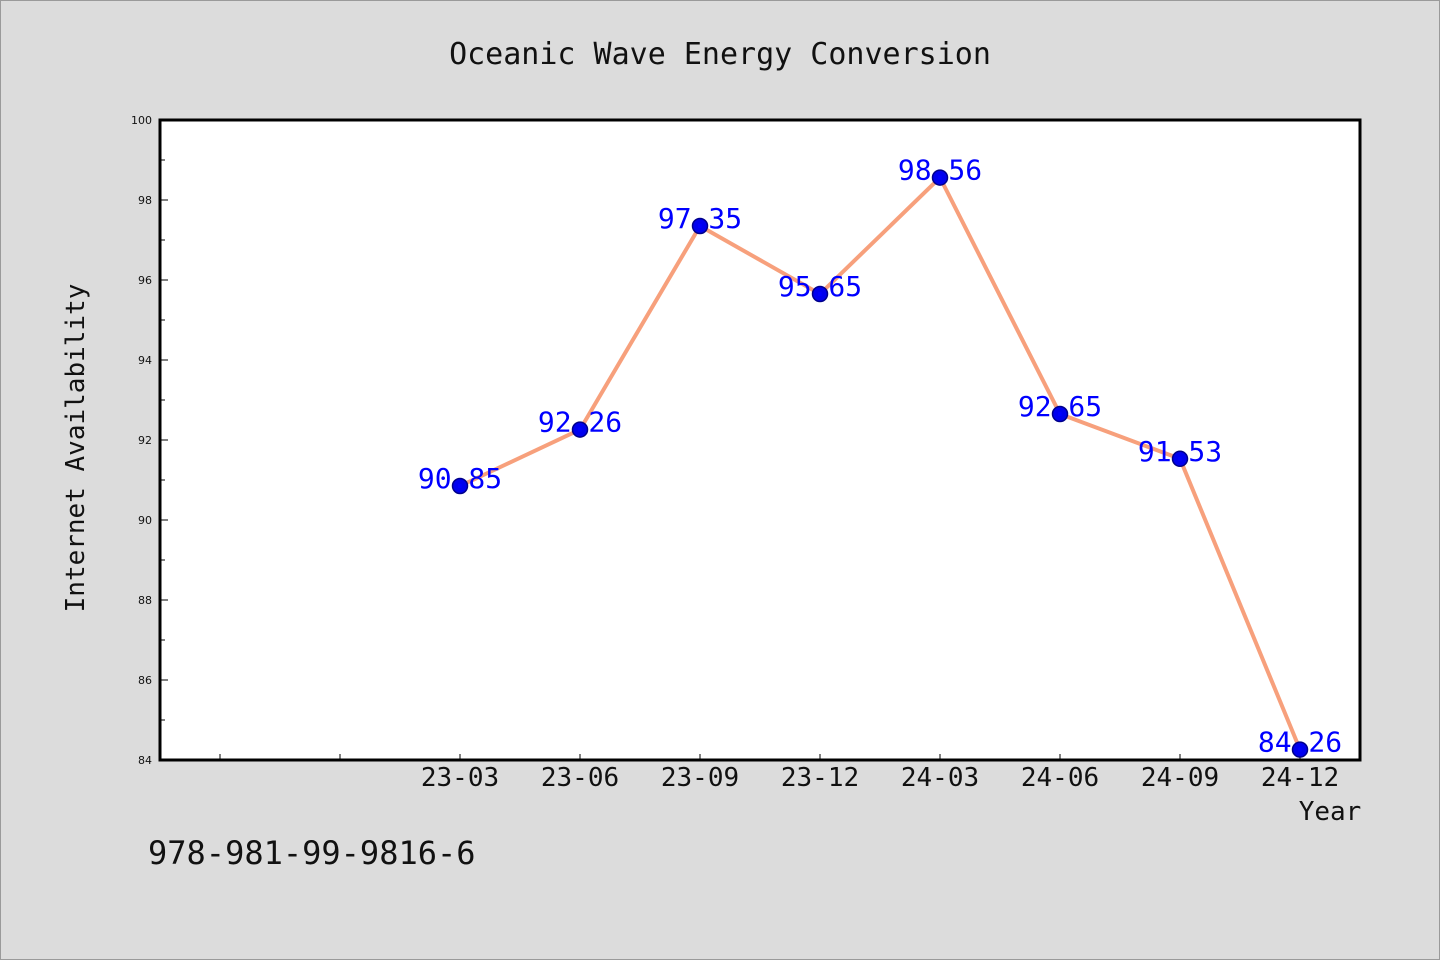 The height and width of the screenshot is (960, 1440). I want to click on y-tick-label: 92, so click(145, 440).